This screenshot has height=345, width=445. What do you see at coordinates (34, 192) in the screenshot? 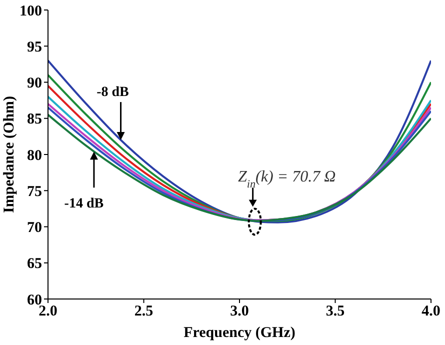
I see `y-tick-label: 75` at bounding box center [34, 192].